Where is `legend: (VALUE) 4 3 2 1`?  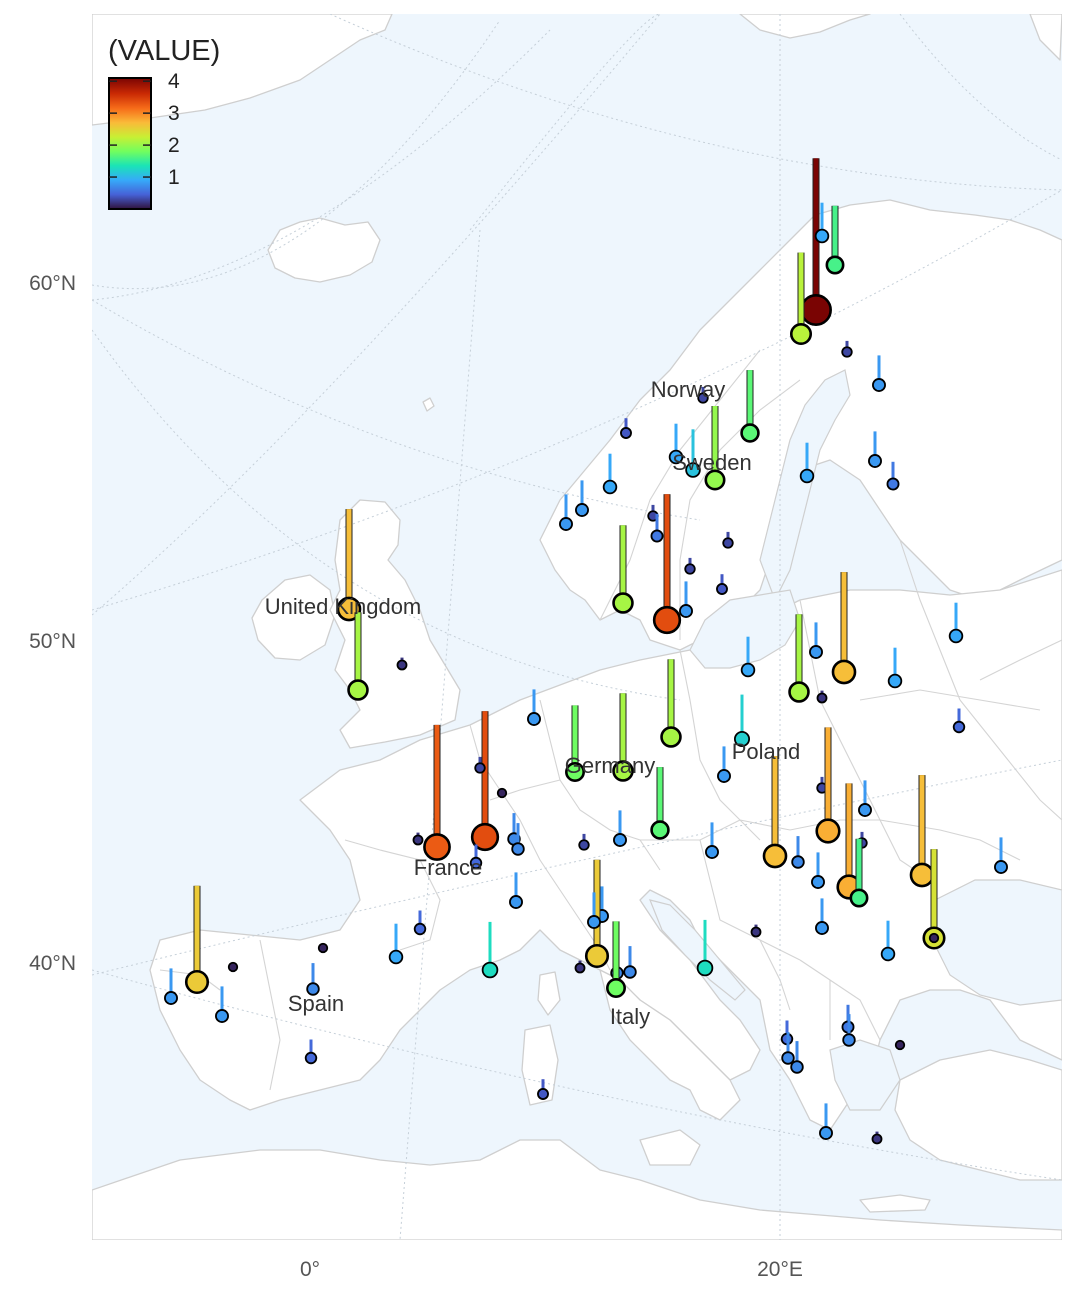
legend: (VALUE) 4 3 2 1 is located at coordinates (164, 122).